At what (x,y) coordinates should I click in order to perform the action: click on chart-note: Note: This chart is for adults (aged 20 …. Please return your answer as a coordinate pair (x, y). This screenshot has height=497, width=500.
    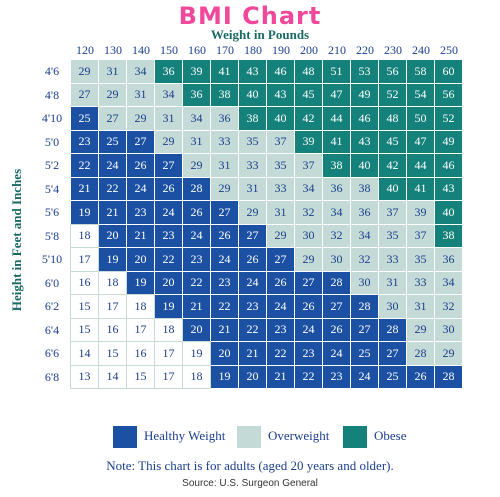
    Looking at the image, I should click on (250, 465).